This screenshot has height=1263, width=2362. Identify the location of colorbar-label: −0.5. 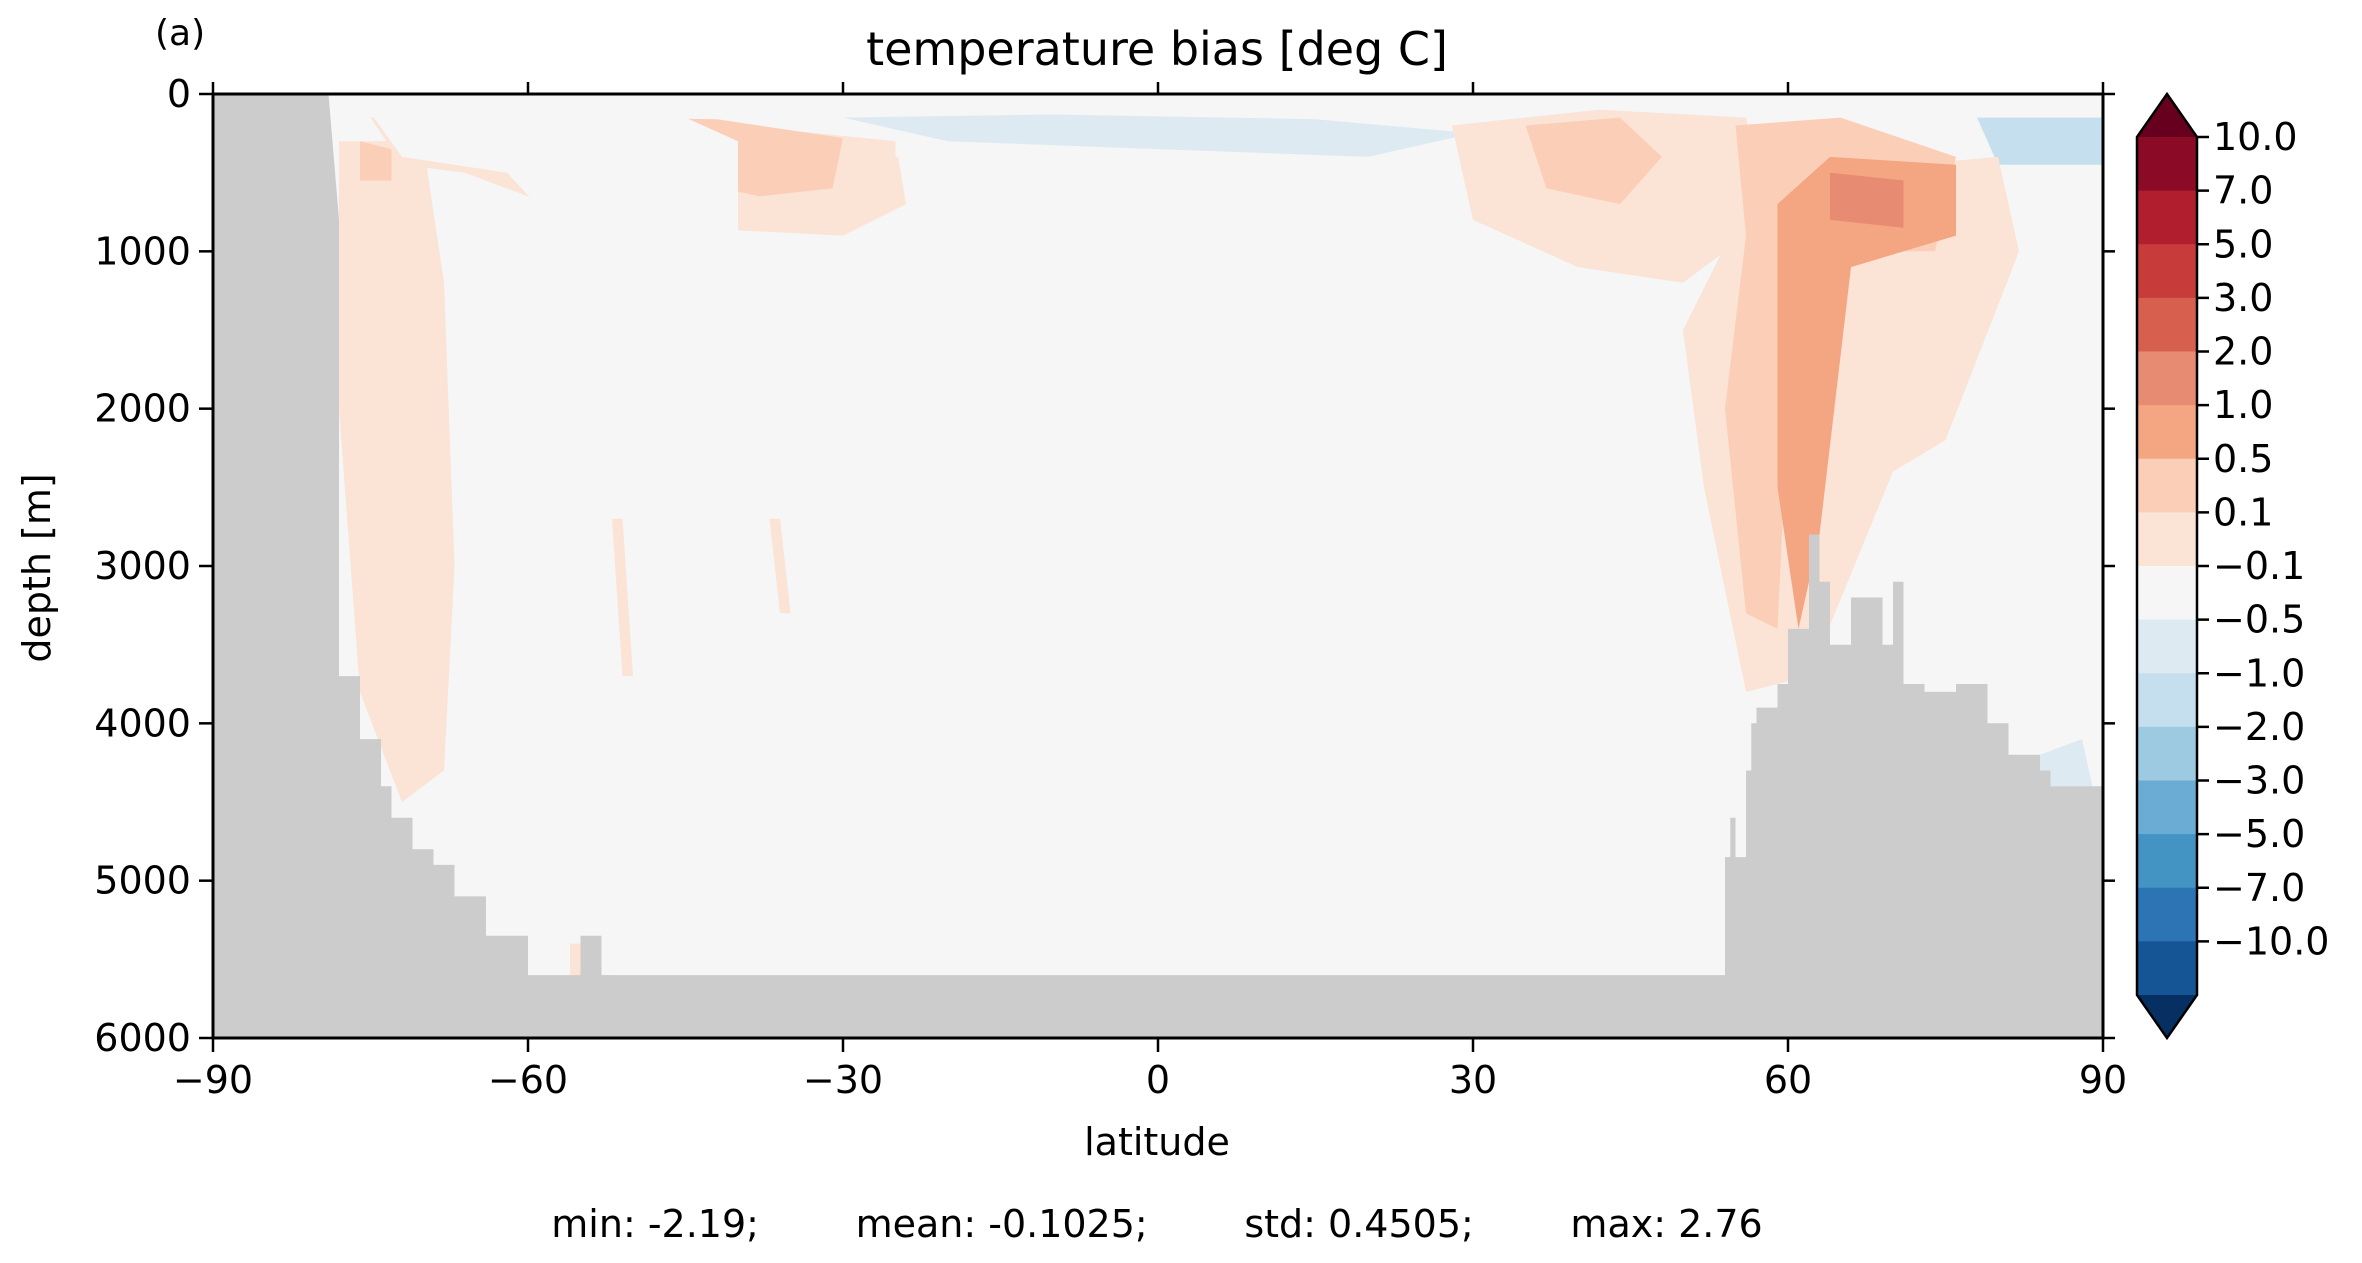
(2259, 620).